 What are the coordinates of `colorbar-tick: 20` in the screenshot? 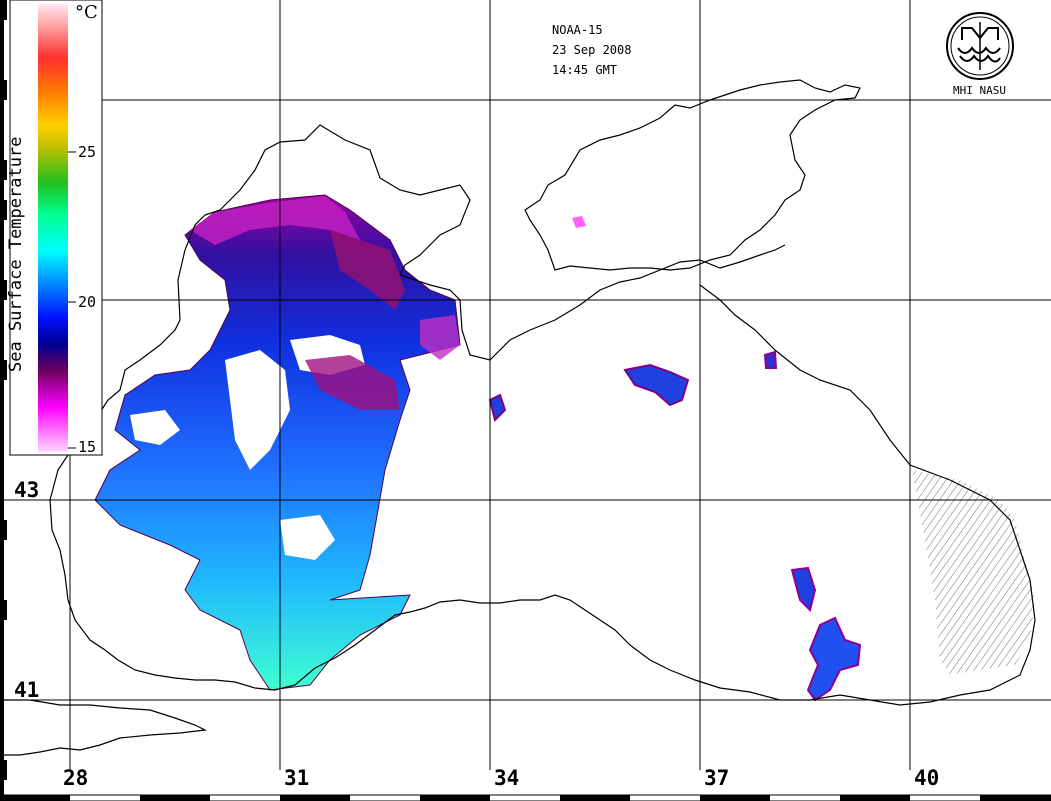 It's located at (87, 302).